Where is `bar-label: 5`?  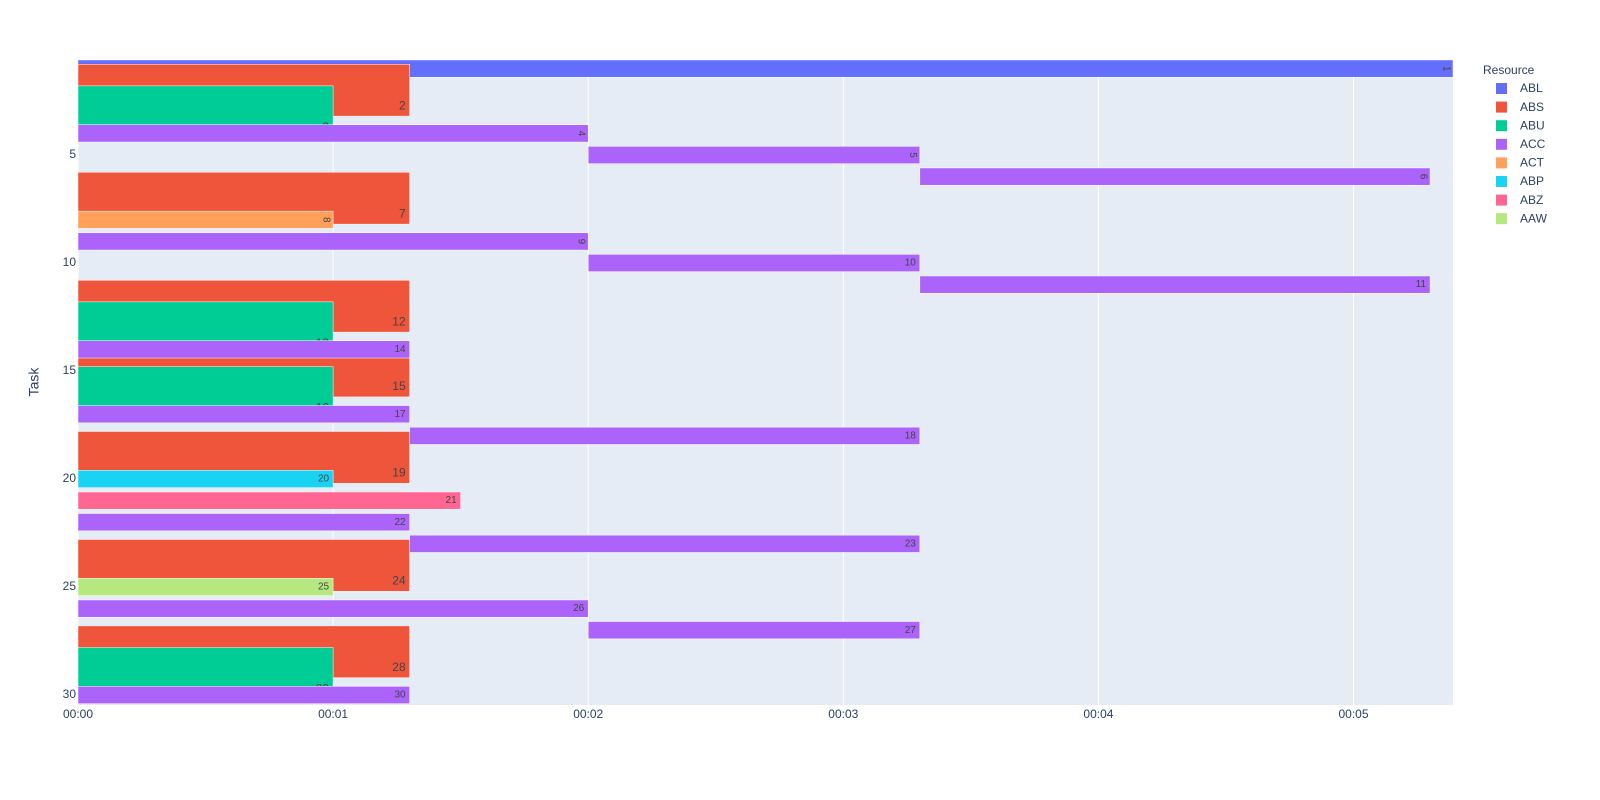
bar-label: 5 is located at coordinates (912, 155).